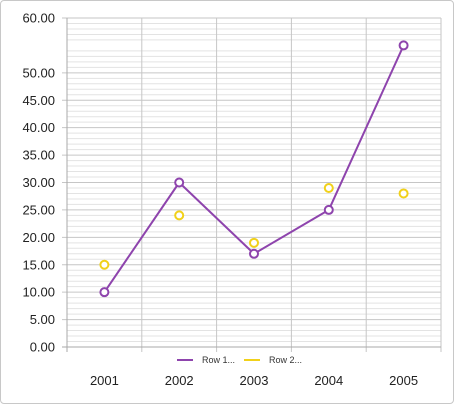 Image resolution: width=454 pixels, height=404 pixels. What do you see at coordinates (328, 380) in the screenshot?
I see `x-tick-label: 2004` at bounding box center [328, 380].